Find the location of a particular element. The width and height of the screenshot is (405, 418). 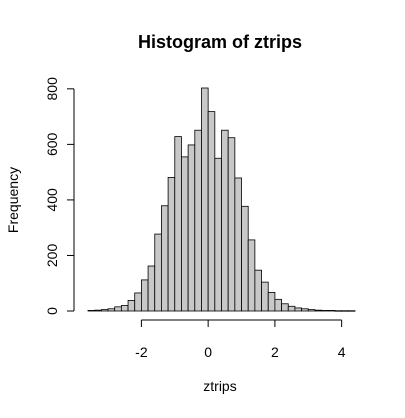

chart-title: Histogram of ztrips is located at coordinates (220, 42).